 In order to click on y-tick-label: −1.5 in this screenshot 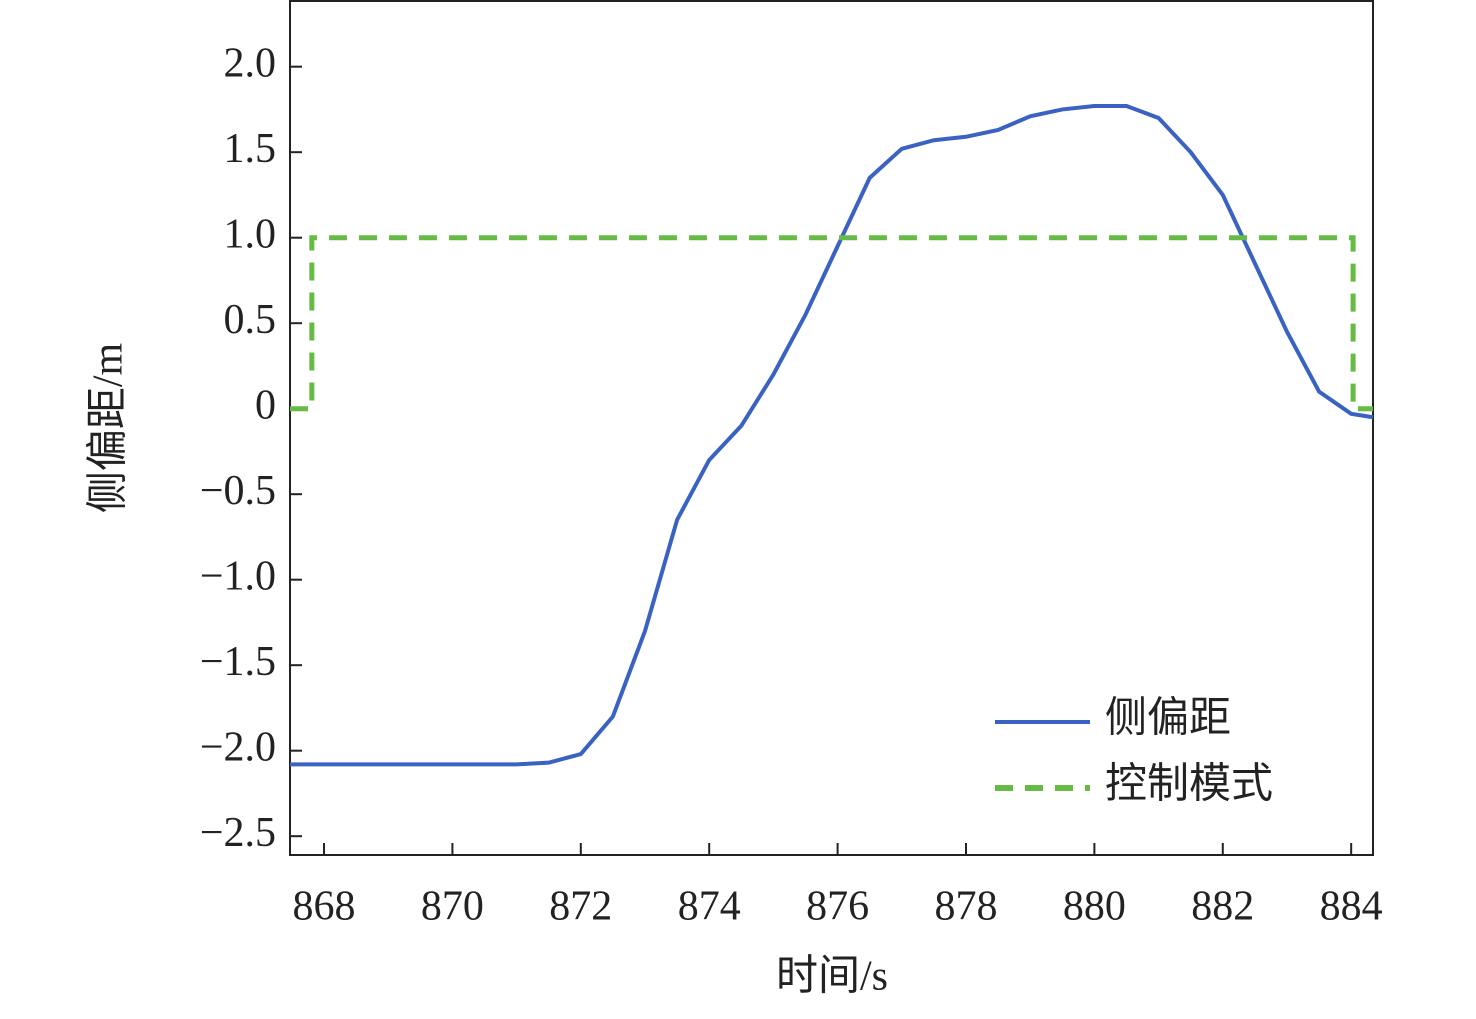, I will do `click(238, 662)`.